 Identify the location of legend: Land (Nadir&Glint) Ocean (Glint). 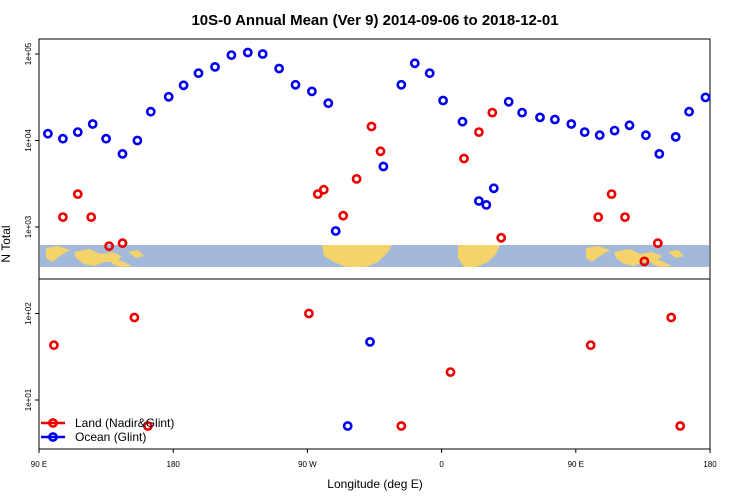
(107, 430).